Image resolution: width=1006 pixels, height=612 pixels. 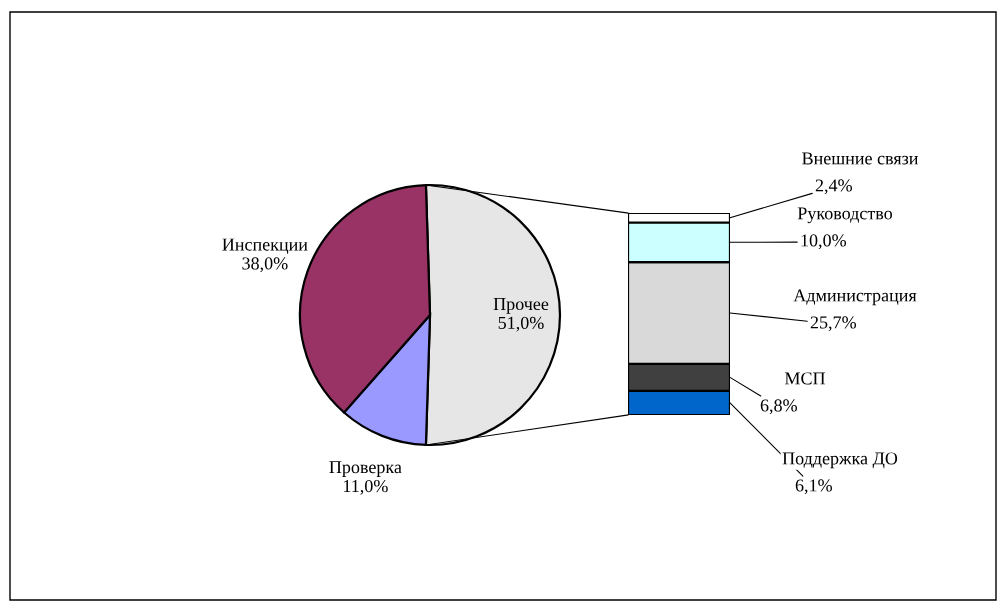 I want to click on data-label: 10,0%, so click(x=824, y=242).